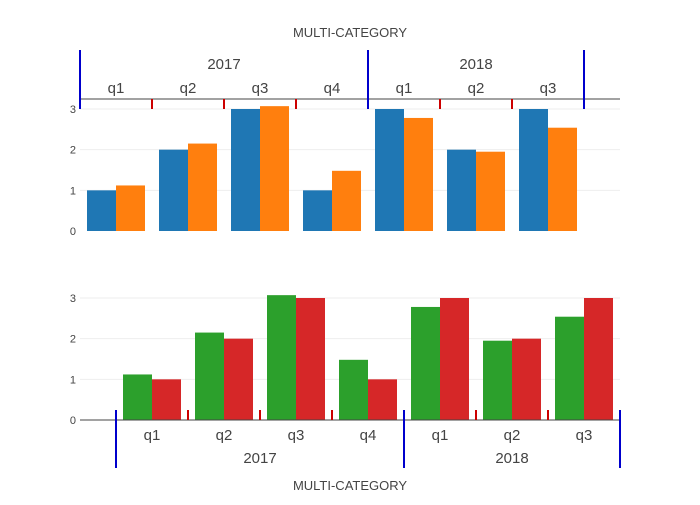 The width and height of the screenshot is (700, 505). What do you see at coordinates (511, 458) in the screenshot?
I see `bottom-group-label: 2018` at bounding box center [511, 458].